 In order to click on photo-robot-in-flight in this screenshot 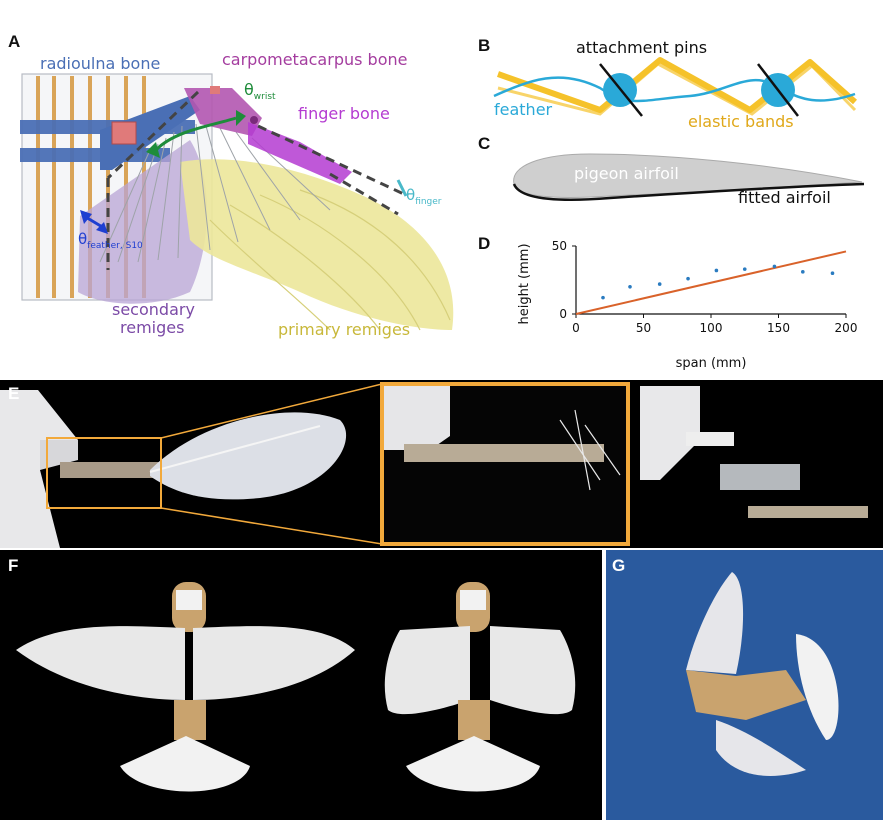, I will do `click(744, 685)`.